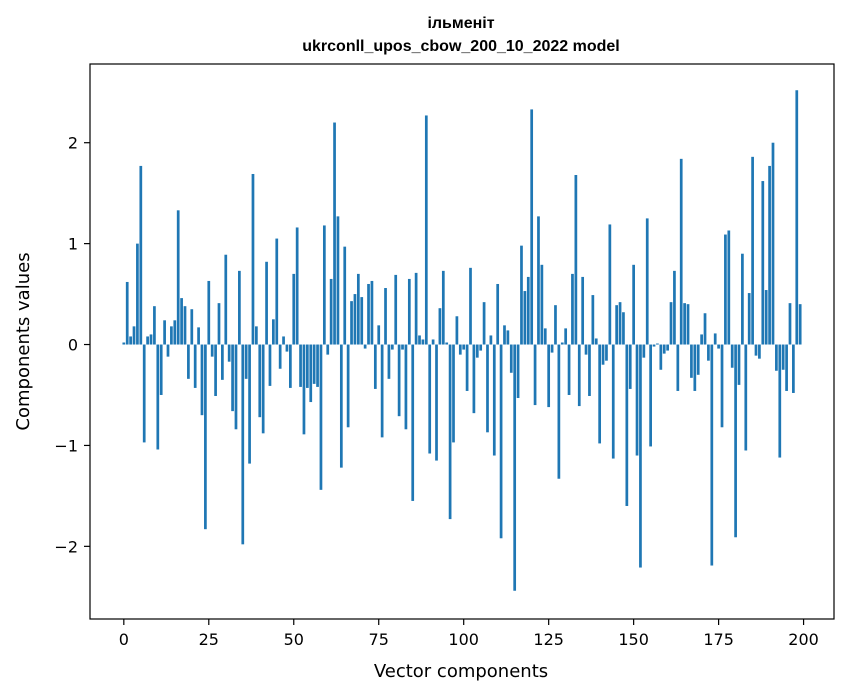 The image size is (847, 696). Describe the element at coordinates (461, 671) in the screenshot. I see `x-axis-label: Vector components` at that location.